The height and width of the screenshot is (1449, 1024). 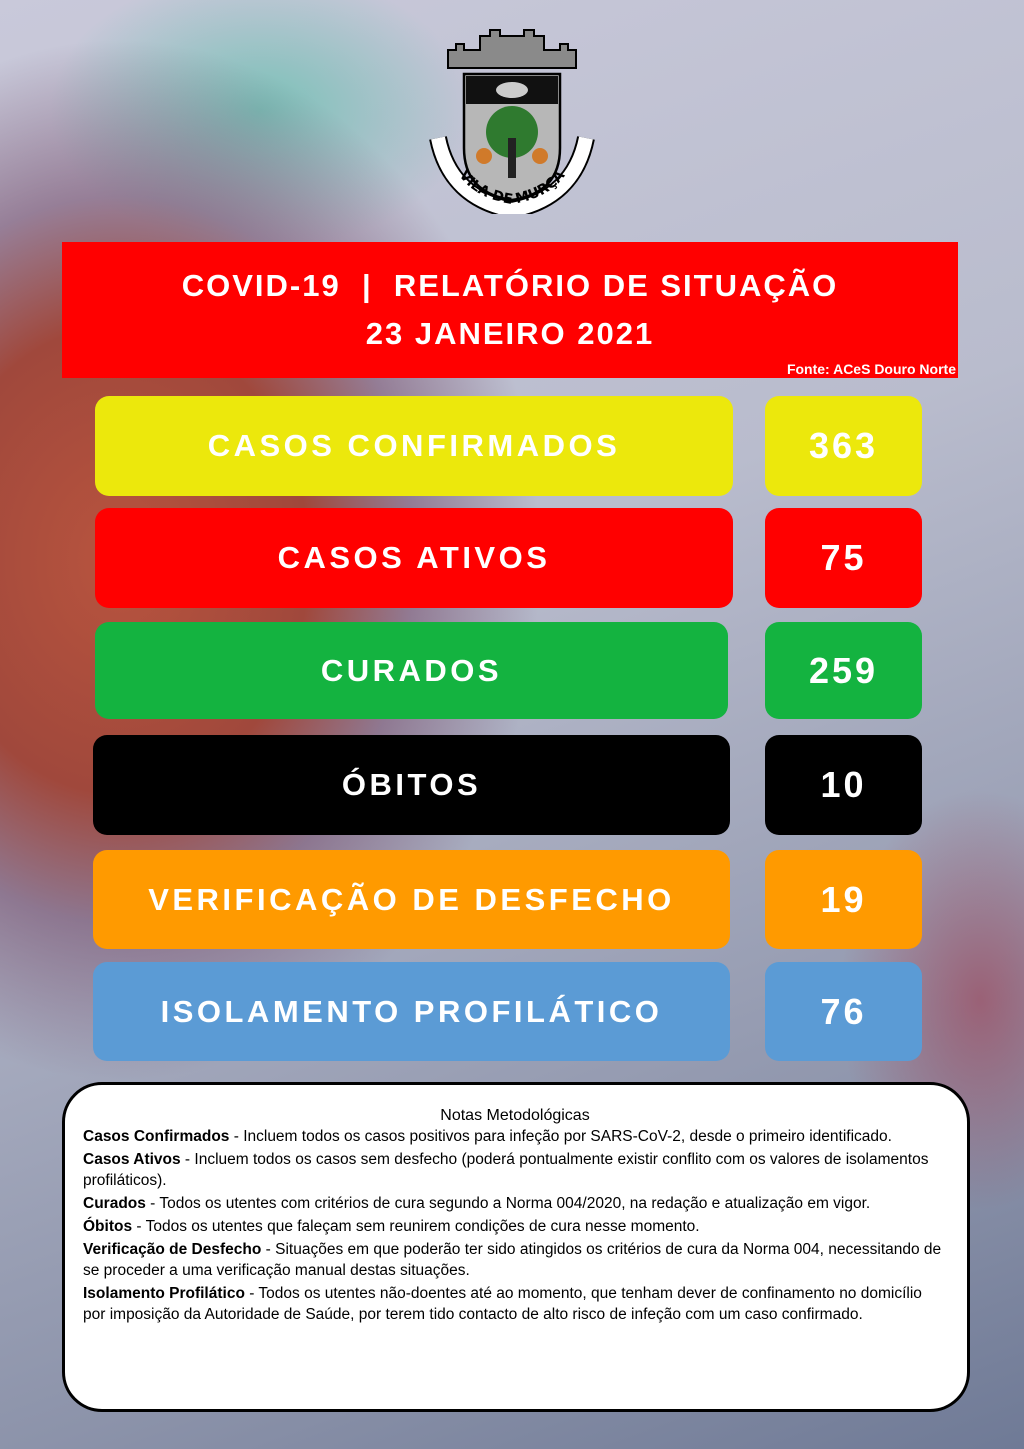 What do you see at coordinates (414, 446) in the screenshot?
I see `stat-label-confirmed: CASOS CONFIRMADOS` at bounding box center [414, 446].